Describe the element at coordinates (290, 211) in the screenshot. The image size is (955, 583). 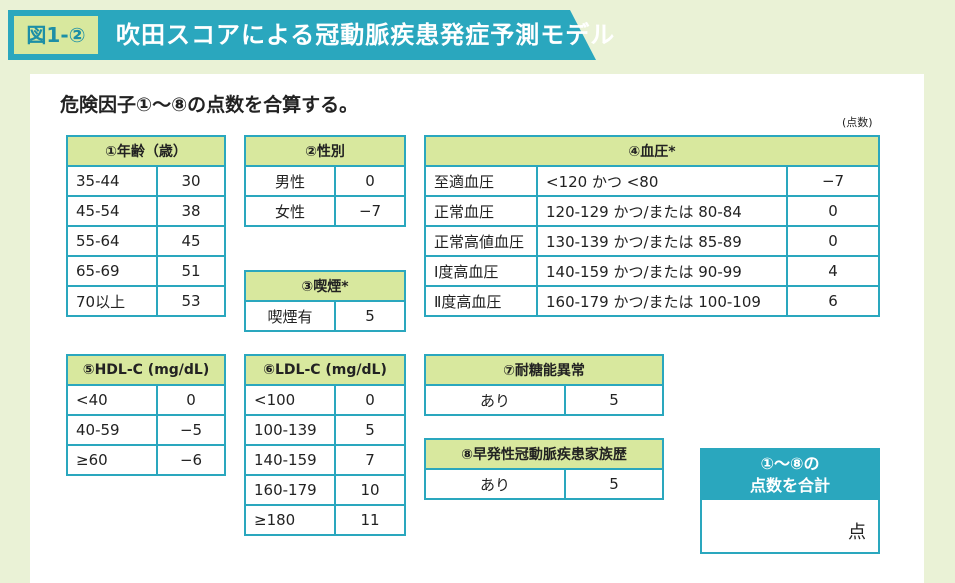
I see `sex-label: 女性` at that location.